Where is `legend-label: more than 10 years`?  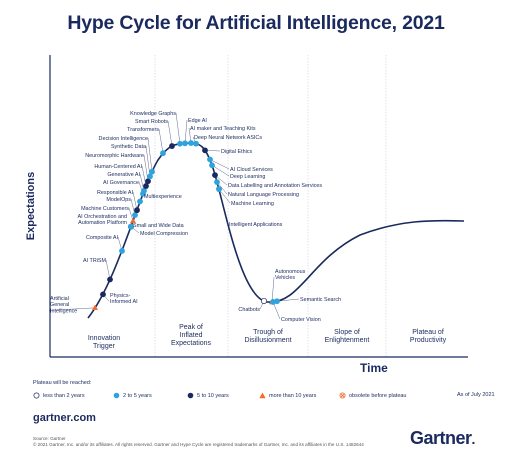
legend-label: more than 10 years is located at coordinates (293, 395).